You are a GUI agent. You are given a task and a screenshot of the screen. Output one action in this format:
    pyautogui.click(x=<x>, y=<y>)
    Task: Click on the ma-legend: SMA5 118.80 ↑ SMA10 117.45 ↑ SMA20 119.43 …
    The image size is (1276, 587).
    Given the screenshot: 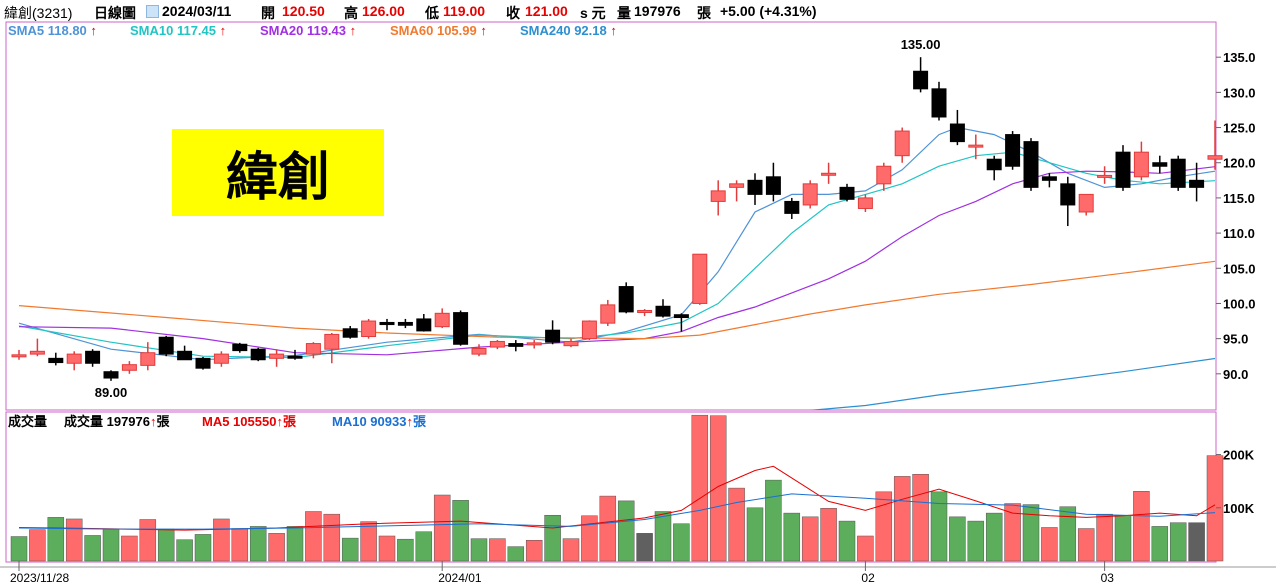 What is the action you would take?
    pyautogui.click(x=312, y=30)
    